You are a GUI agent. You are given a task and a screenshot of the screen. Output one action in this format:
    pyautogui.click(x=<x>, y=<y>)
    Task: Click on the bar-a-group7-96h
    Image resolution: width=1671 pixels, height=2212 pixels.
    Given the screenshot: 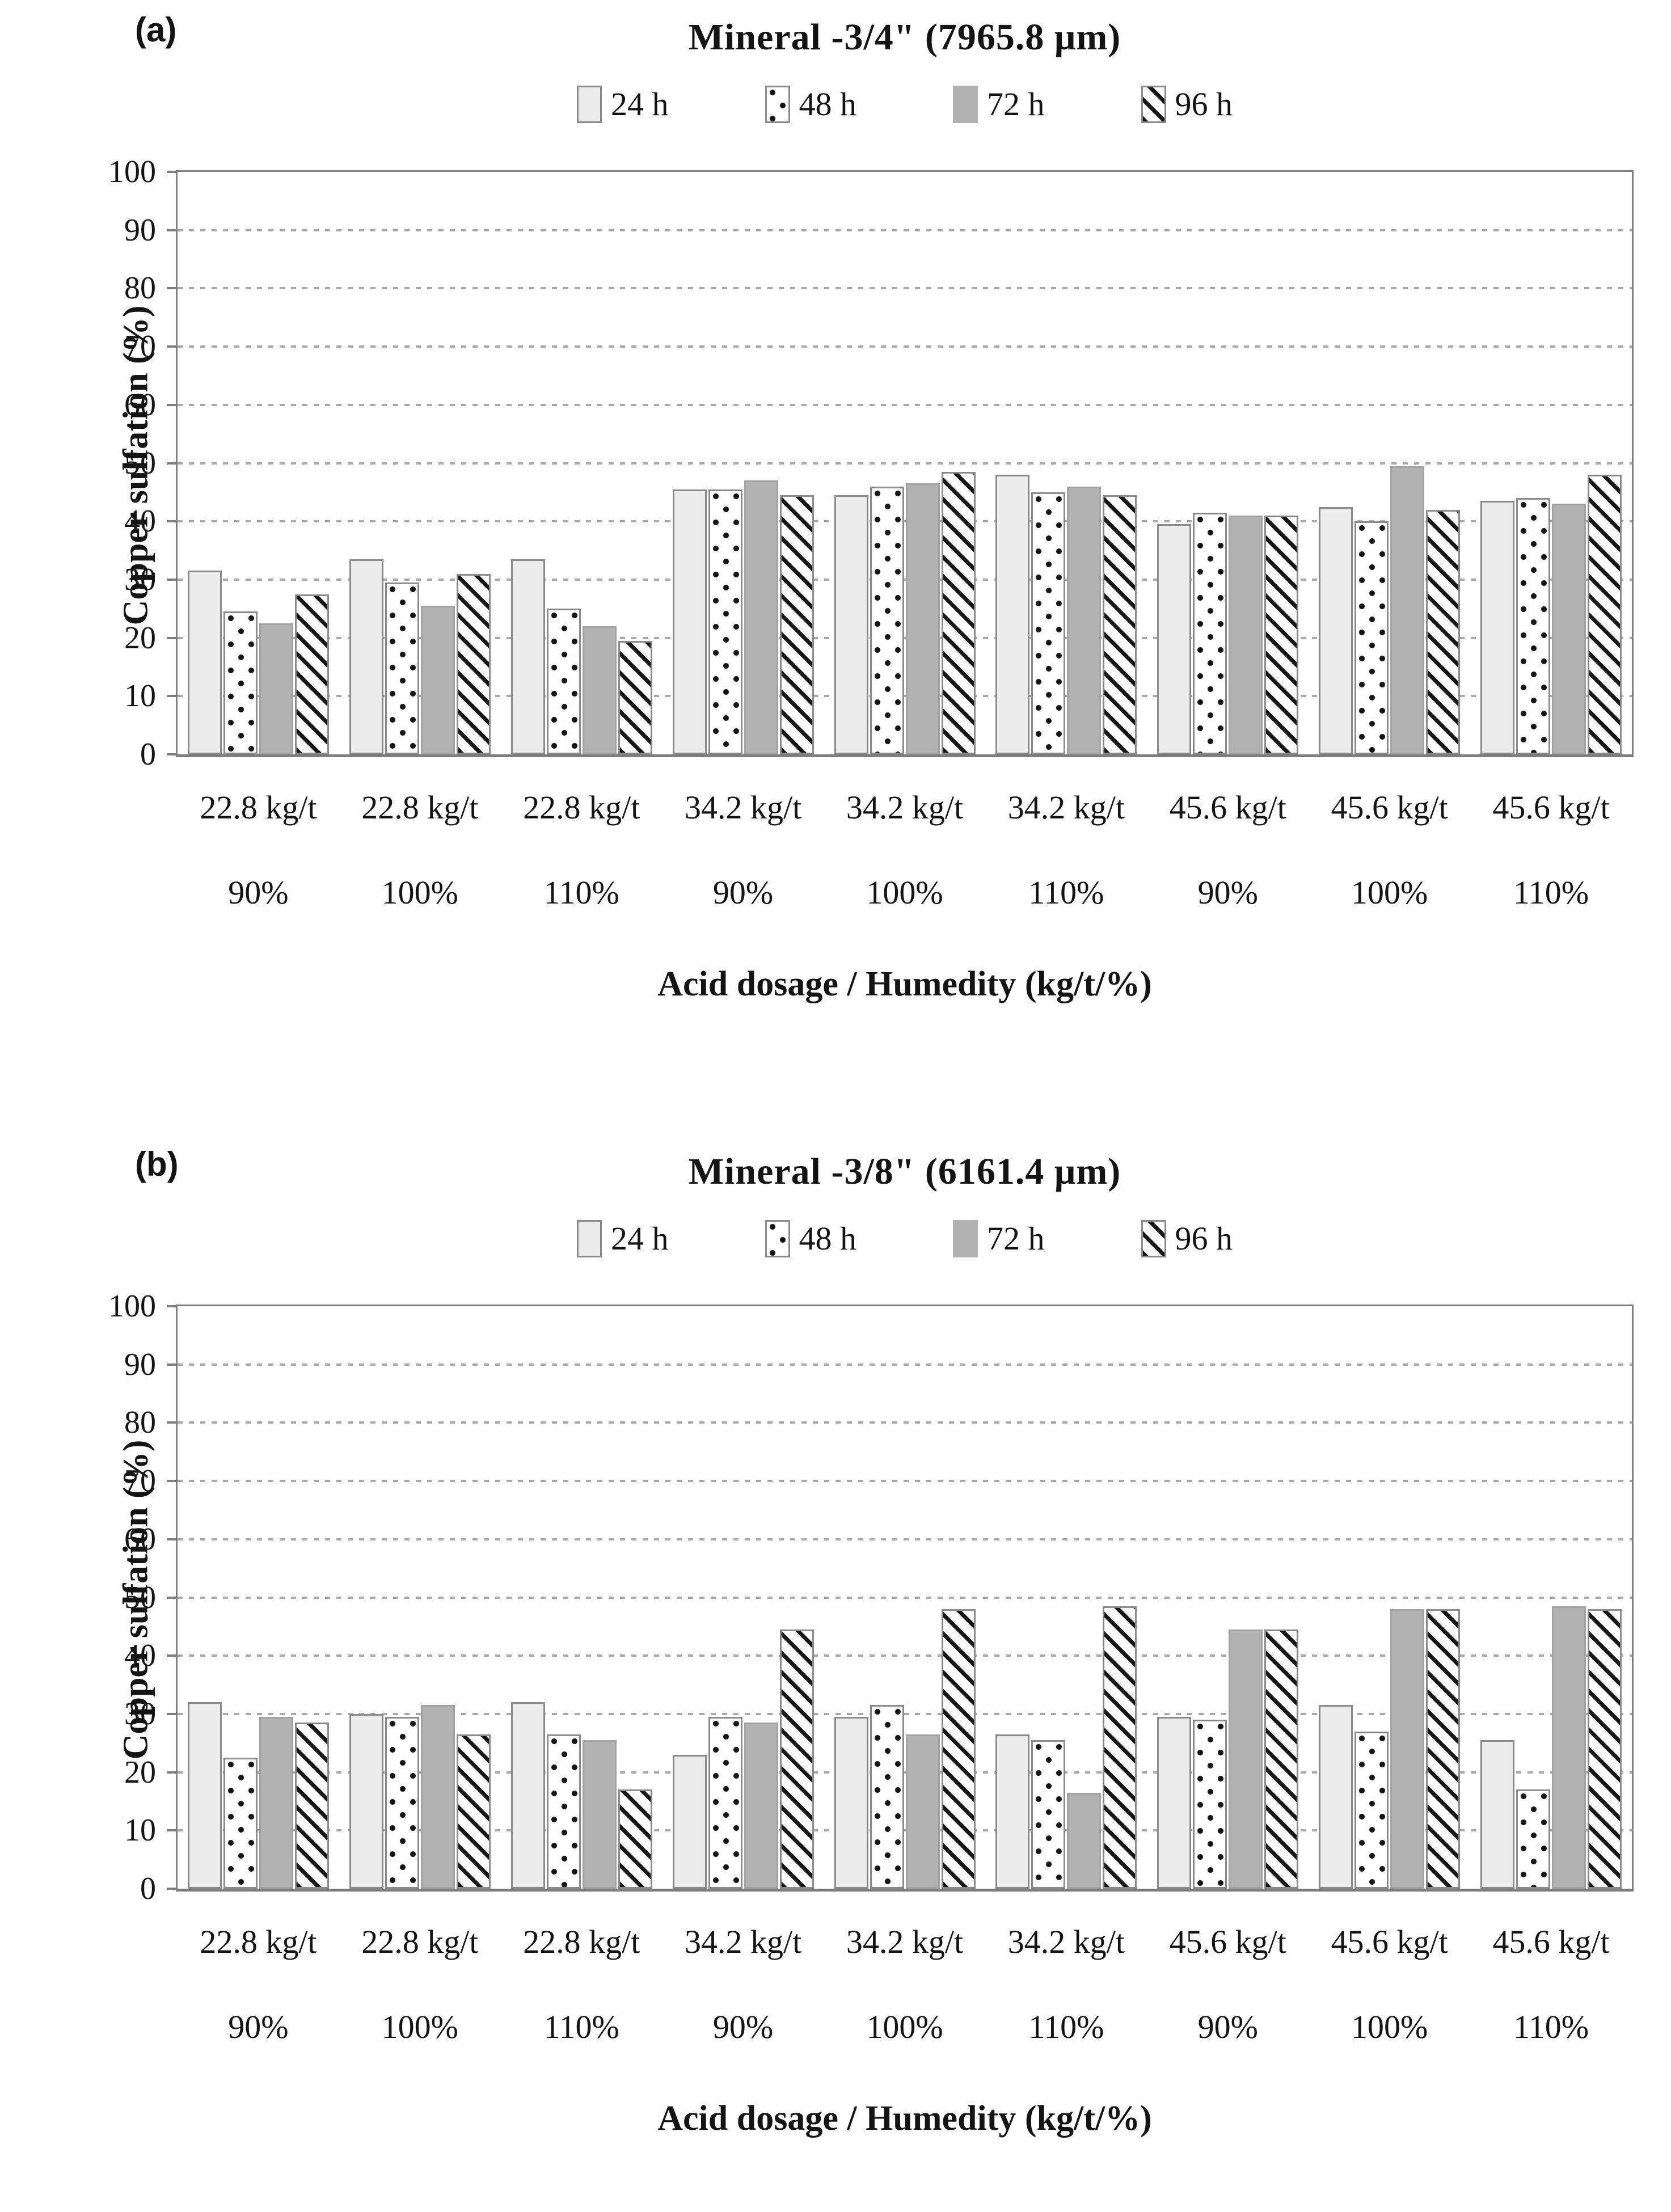 What is the action you would take?
    pyautogui.click(x=1281, y=635)
    